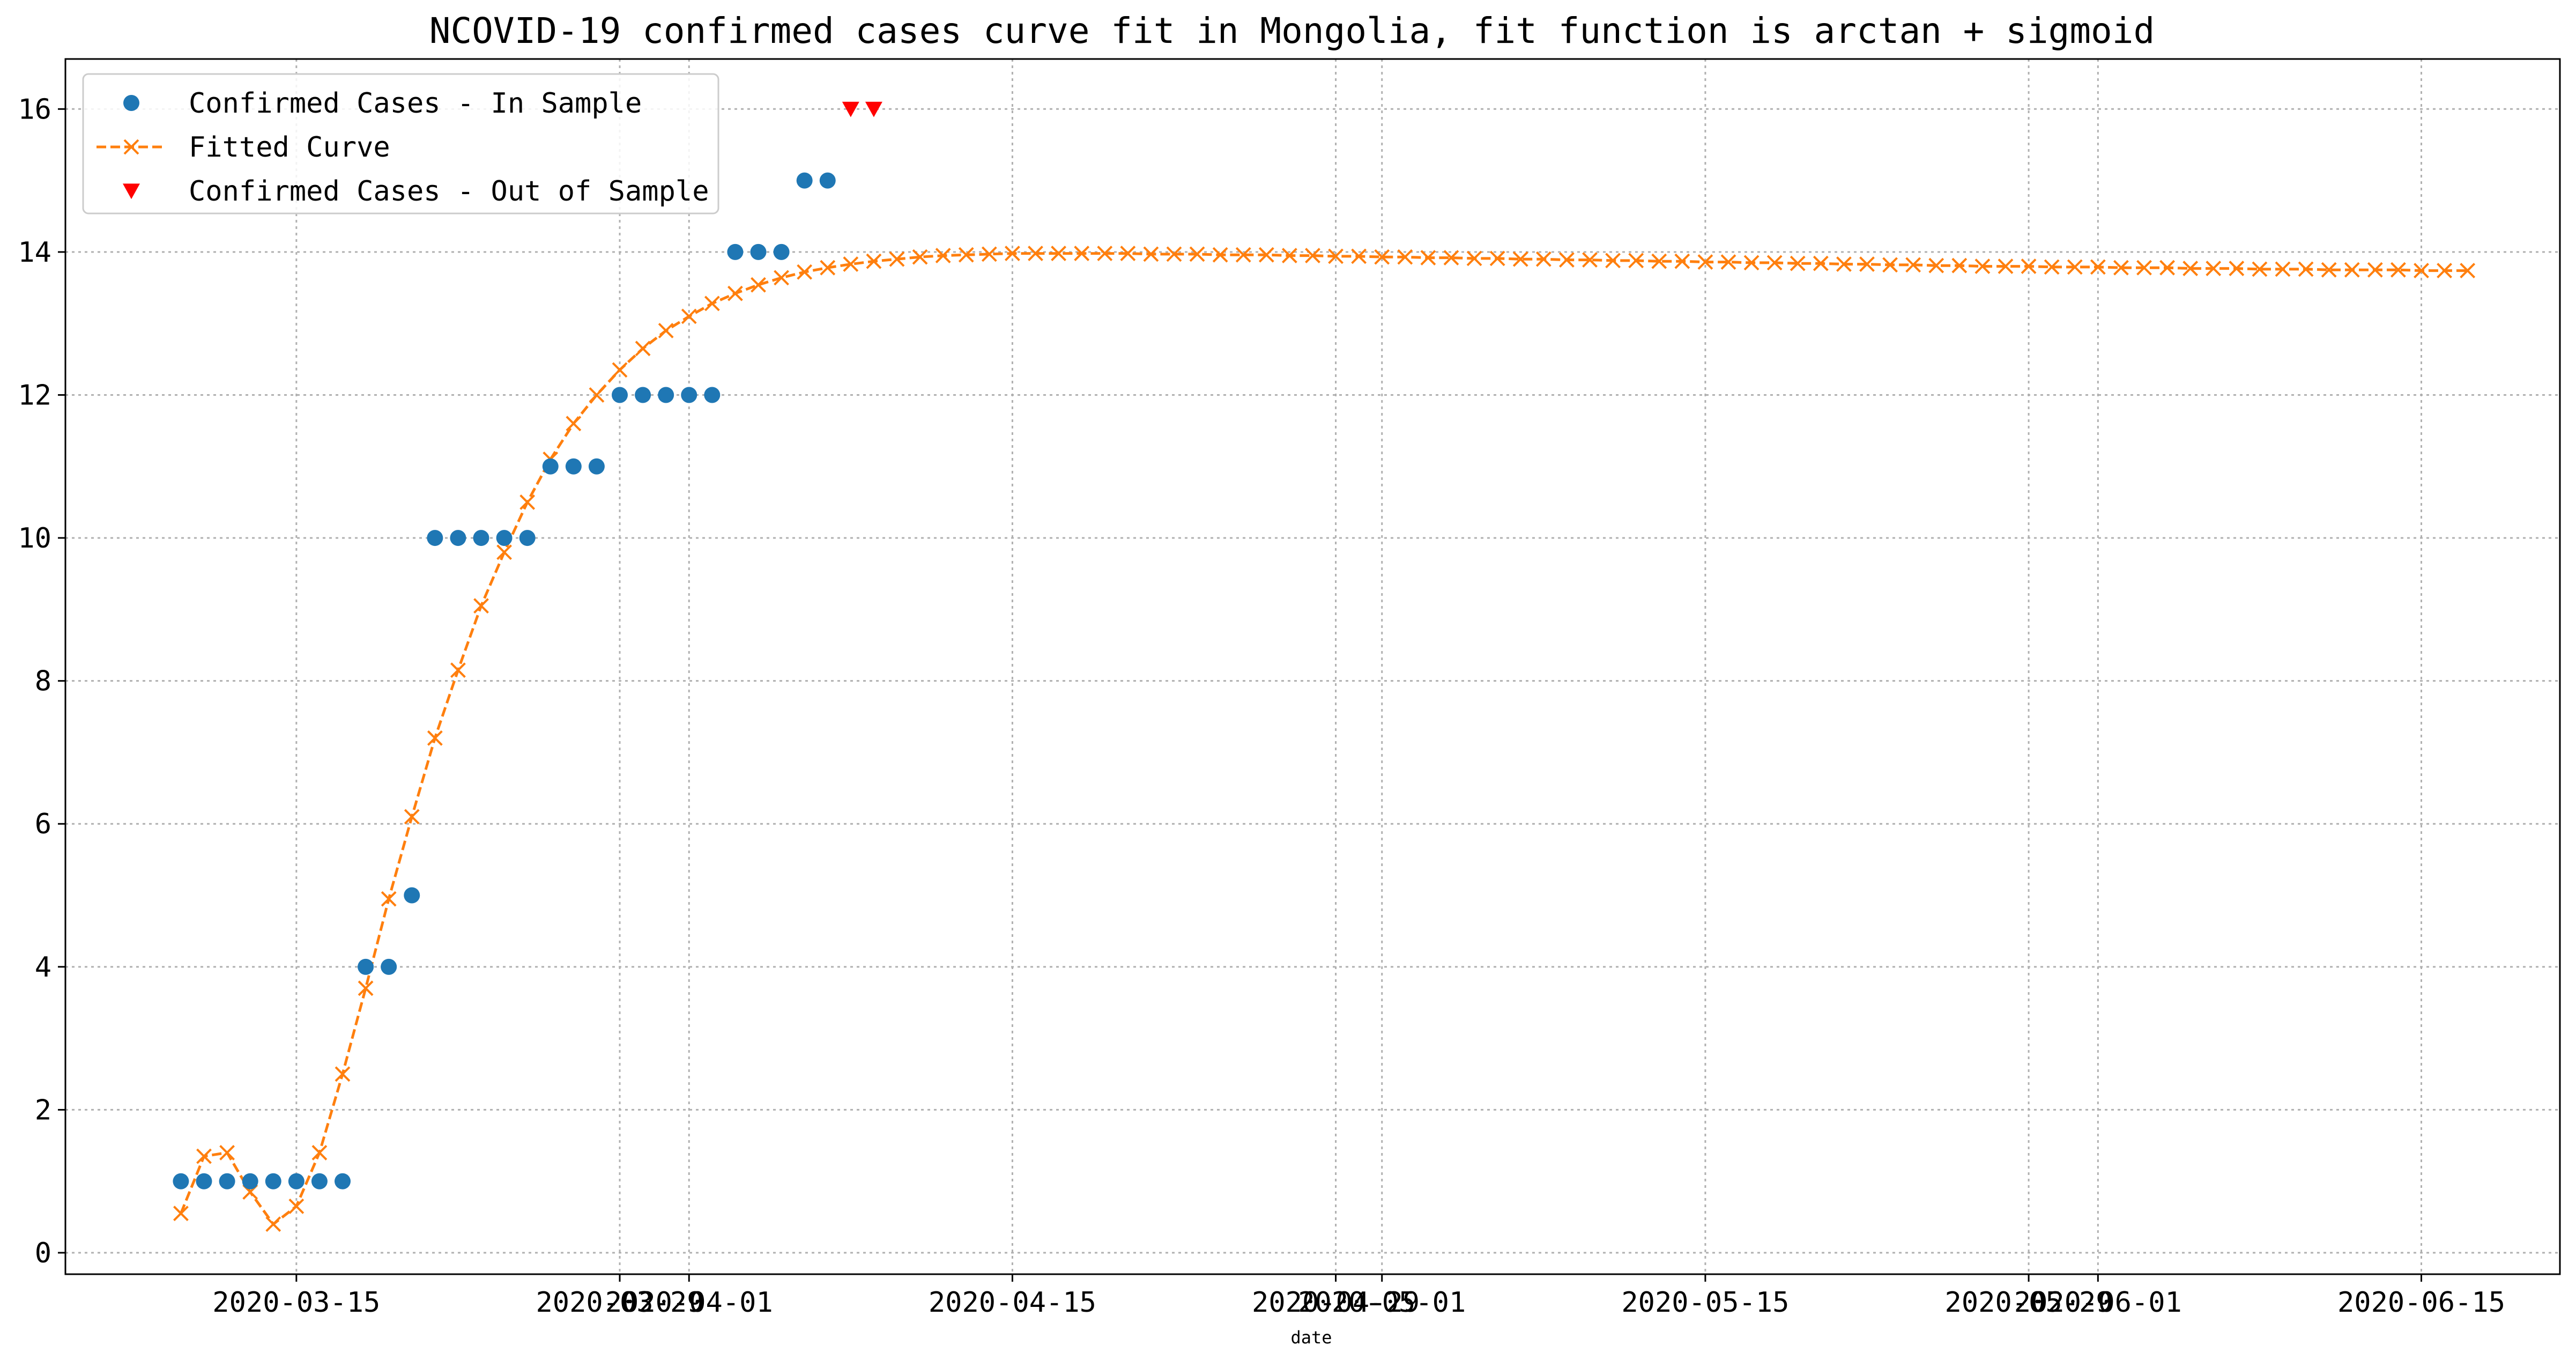 The image size is (2576, 1360). I want to click on legend-label: Confirmed Cases - In Sample, so click(416, 103).